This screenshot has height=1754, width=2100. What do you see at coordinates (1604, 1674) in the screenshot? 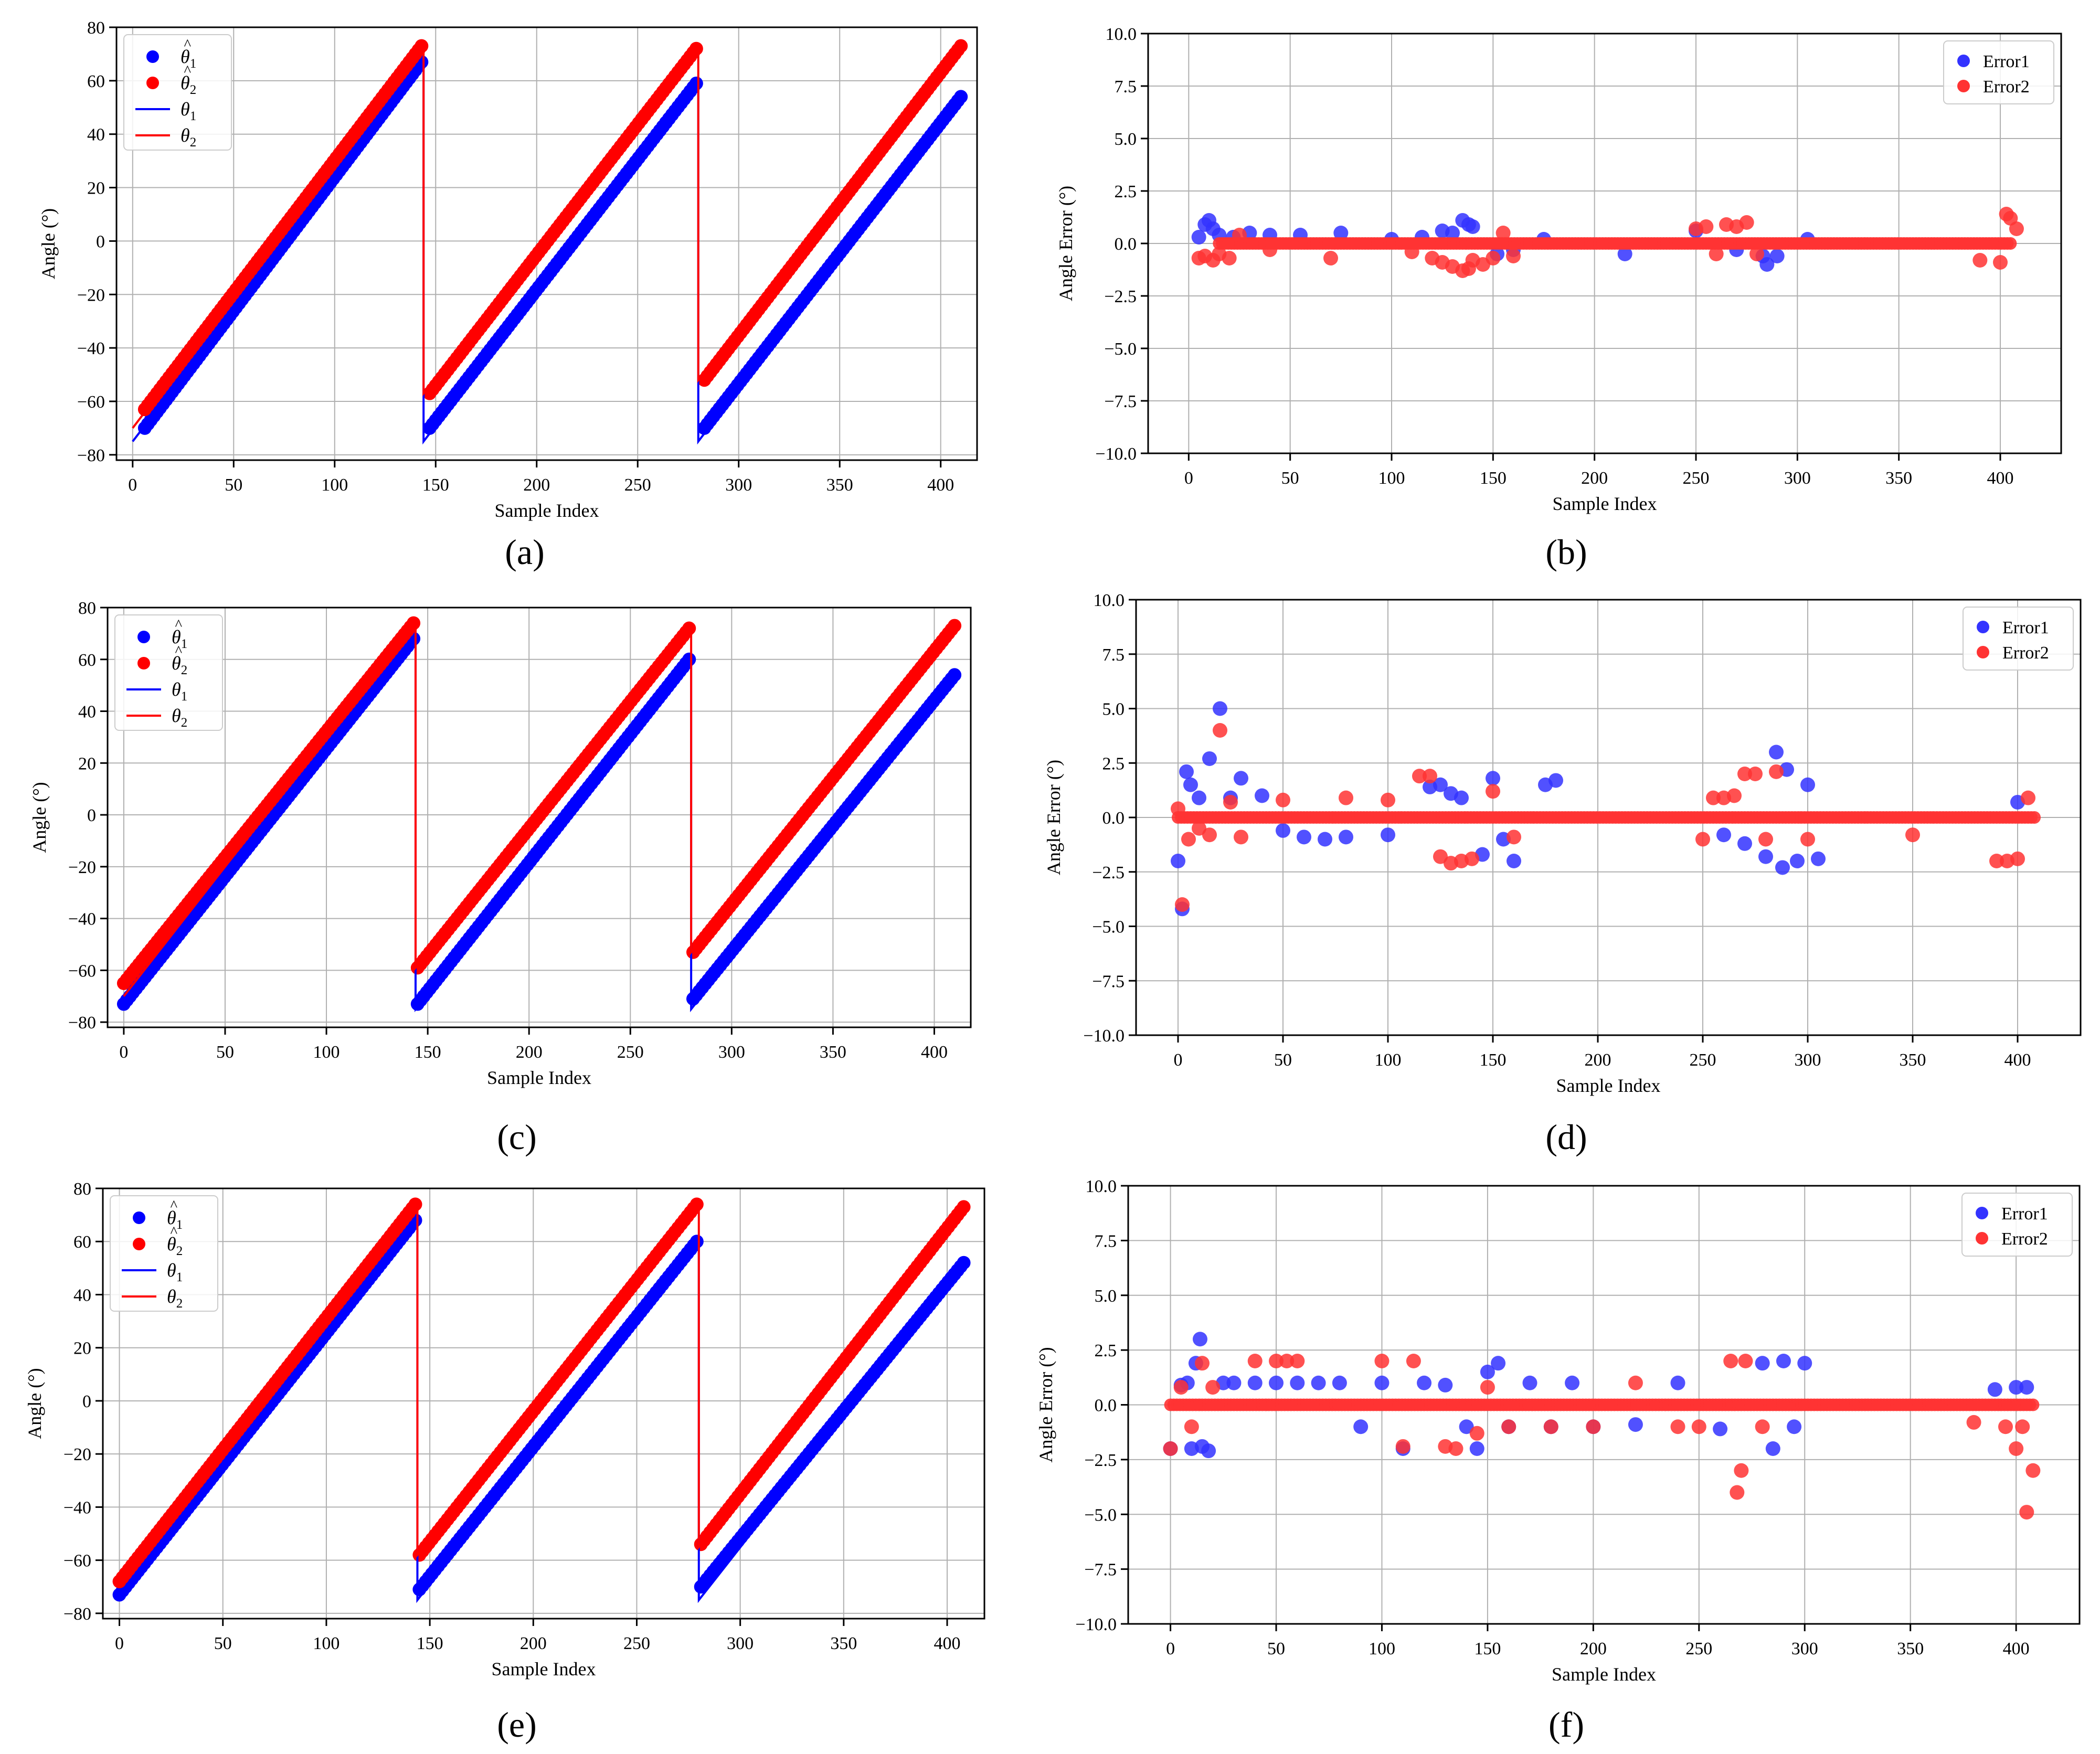
I see `x-axis-label: Sample Index` at bounding box center [1604, 1674].